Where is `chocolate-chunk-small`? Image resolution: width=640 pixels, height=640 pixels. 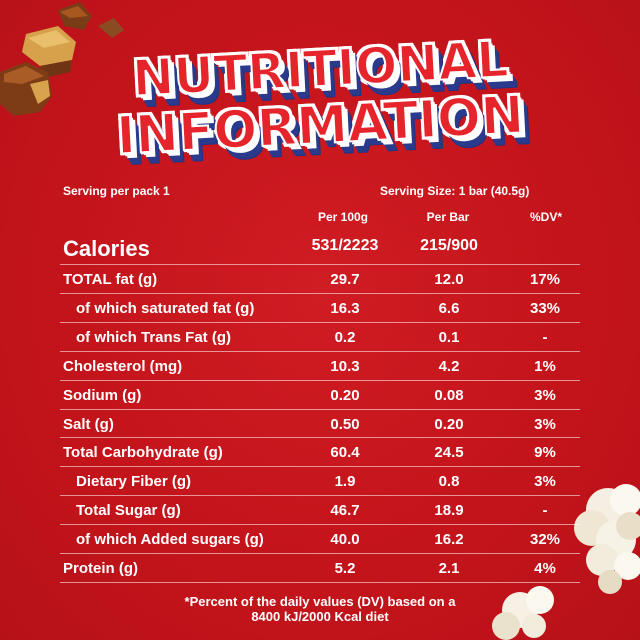 chocolate-chunk-small is located at coordinates (75, 16).